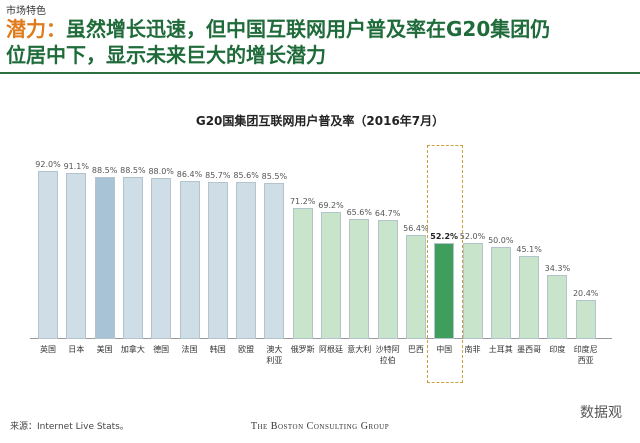  What do you see at coordinates (331, 206) in the screenshot?
I see `value-label: 69.2%` at bounding box center [331, 206].